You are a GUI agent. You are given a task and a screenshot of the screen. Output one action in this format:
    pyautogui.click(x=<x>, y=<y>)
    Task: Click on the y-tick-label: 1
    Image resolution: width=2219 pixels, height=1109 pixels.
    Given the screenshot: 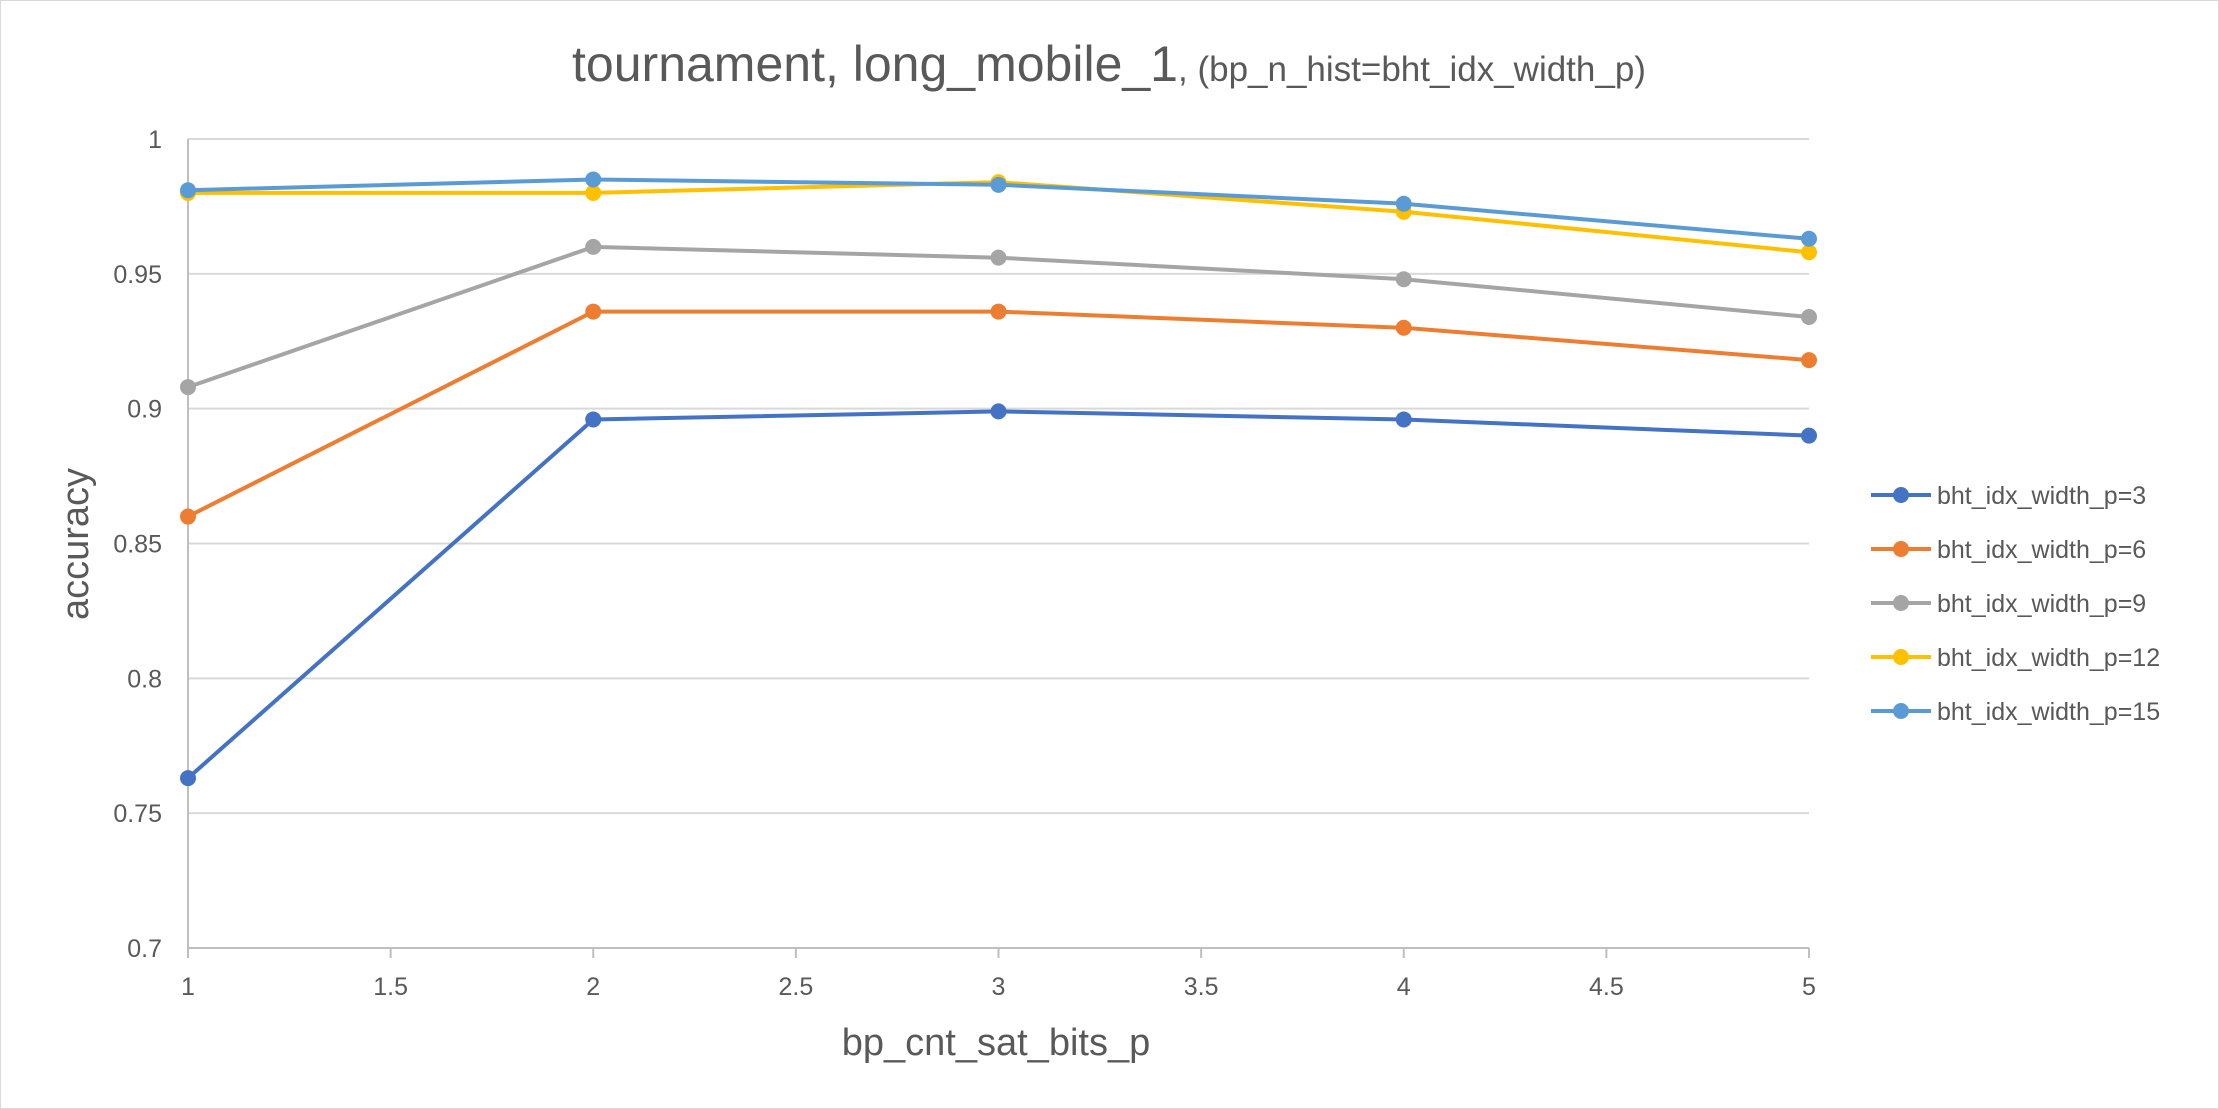 What is the action you would take?
    pyautogui.click(x=155, y=140)
    